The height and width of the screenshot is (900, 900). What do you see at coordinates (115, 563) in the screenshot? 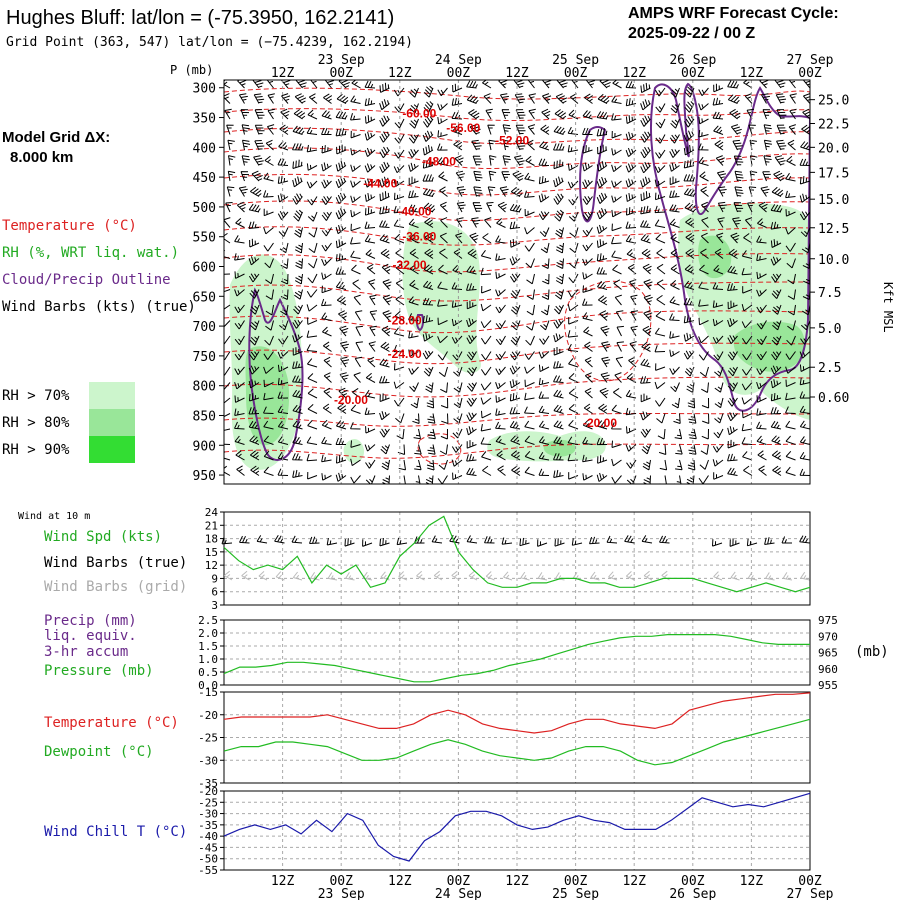
I see `label-wind-barbs-true: Wind Barbs (true)` at bounding box center [115, 563].